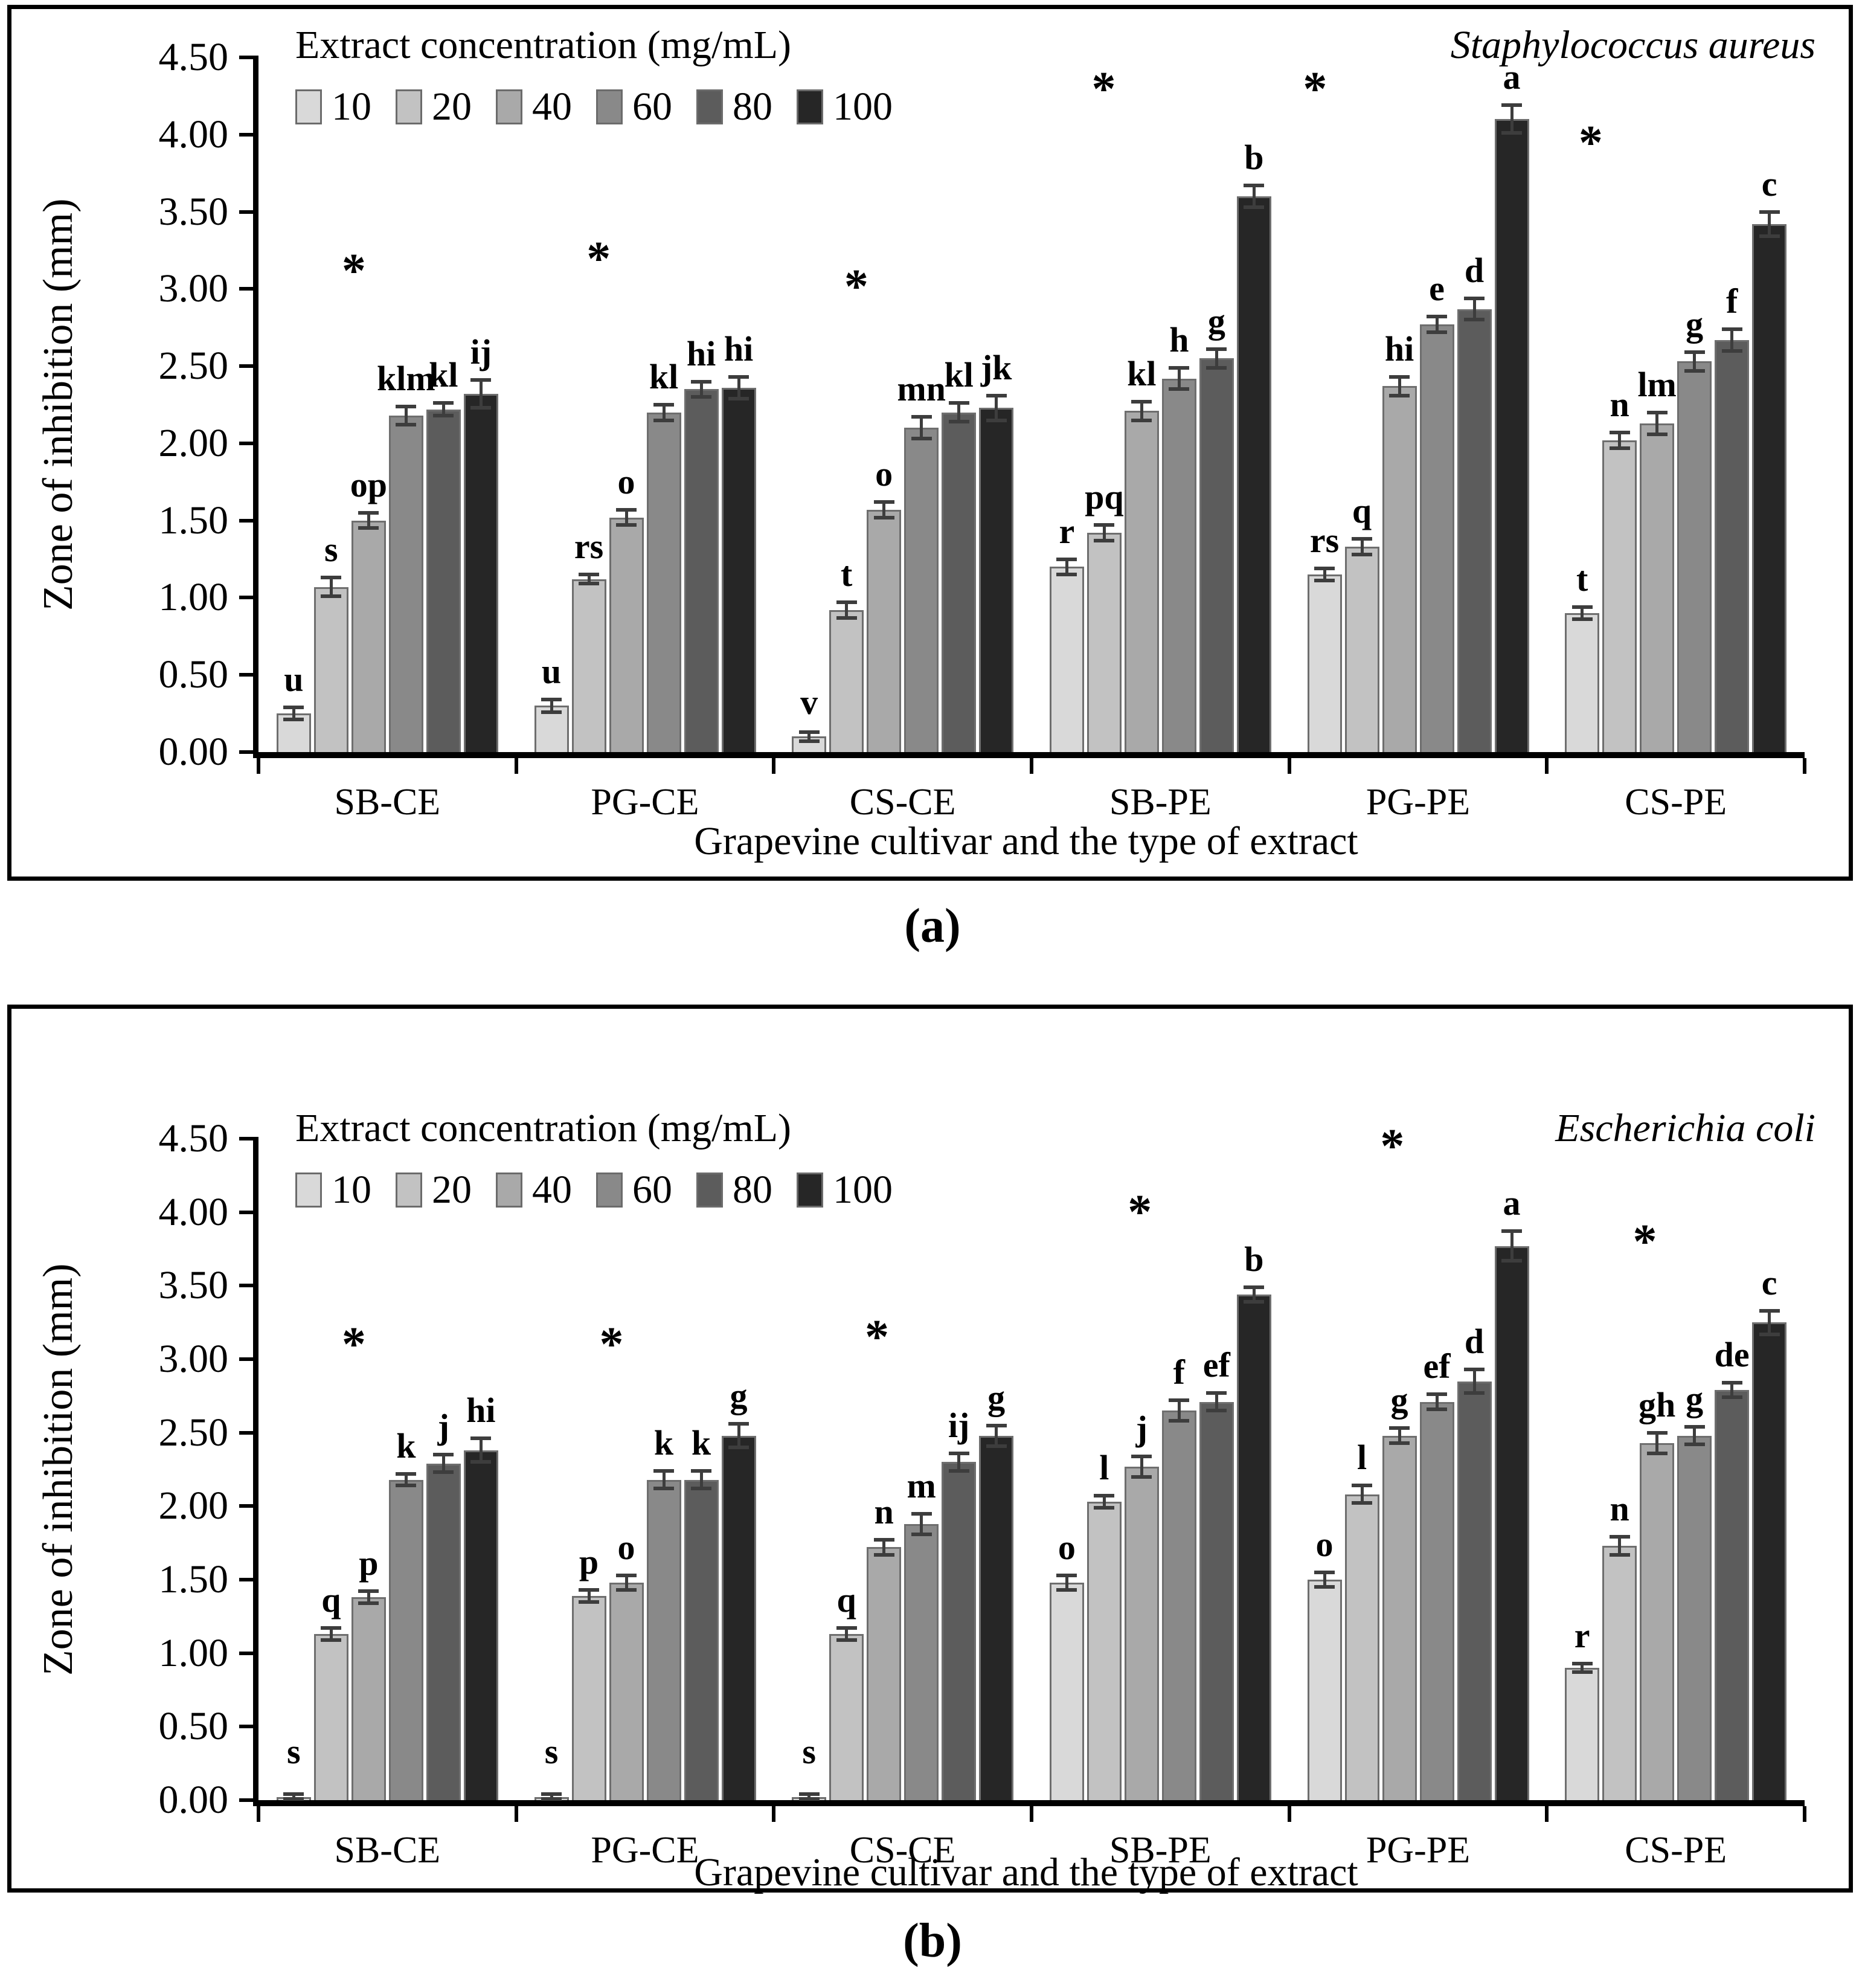 The image size is (1865, 1988). I want to click on y-tick-label: 3.00, so click(193, 1359).